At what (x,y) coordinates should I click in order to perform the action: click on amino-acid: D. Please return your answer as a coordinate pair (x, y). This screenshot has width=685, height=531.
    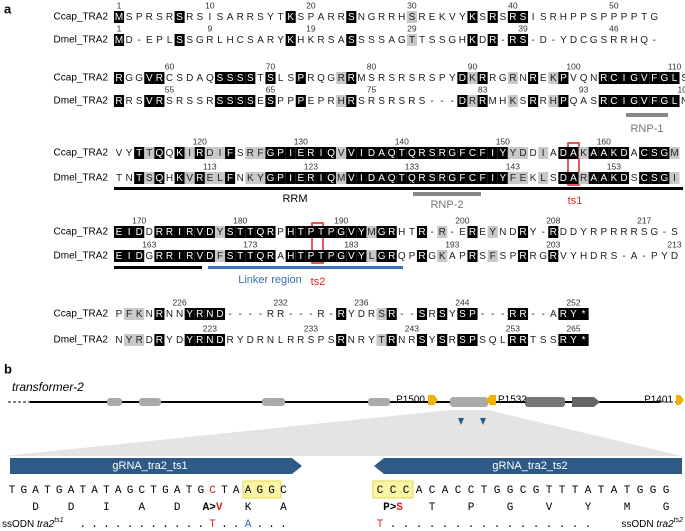
    Looking at the image, I should click on (35, 508).